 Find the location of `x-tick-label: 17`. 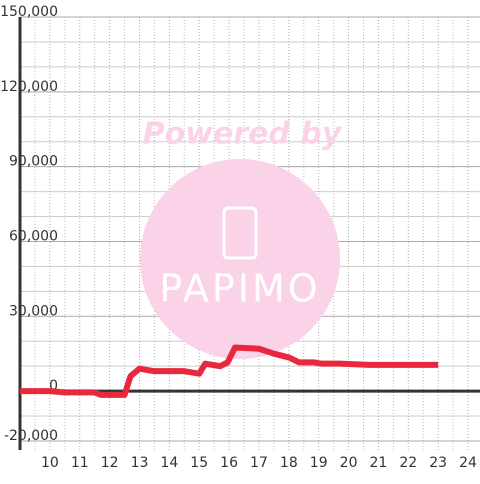

x-tick-label: 17 is located at coordinates (259, 463).